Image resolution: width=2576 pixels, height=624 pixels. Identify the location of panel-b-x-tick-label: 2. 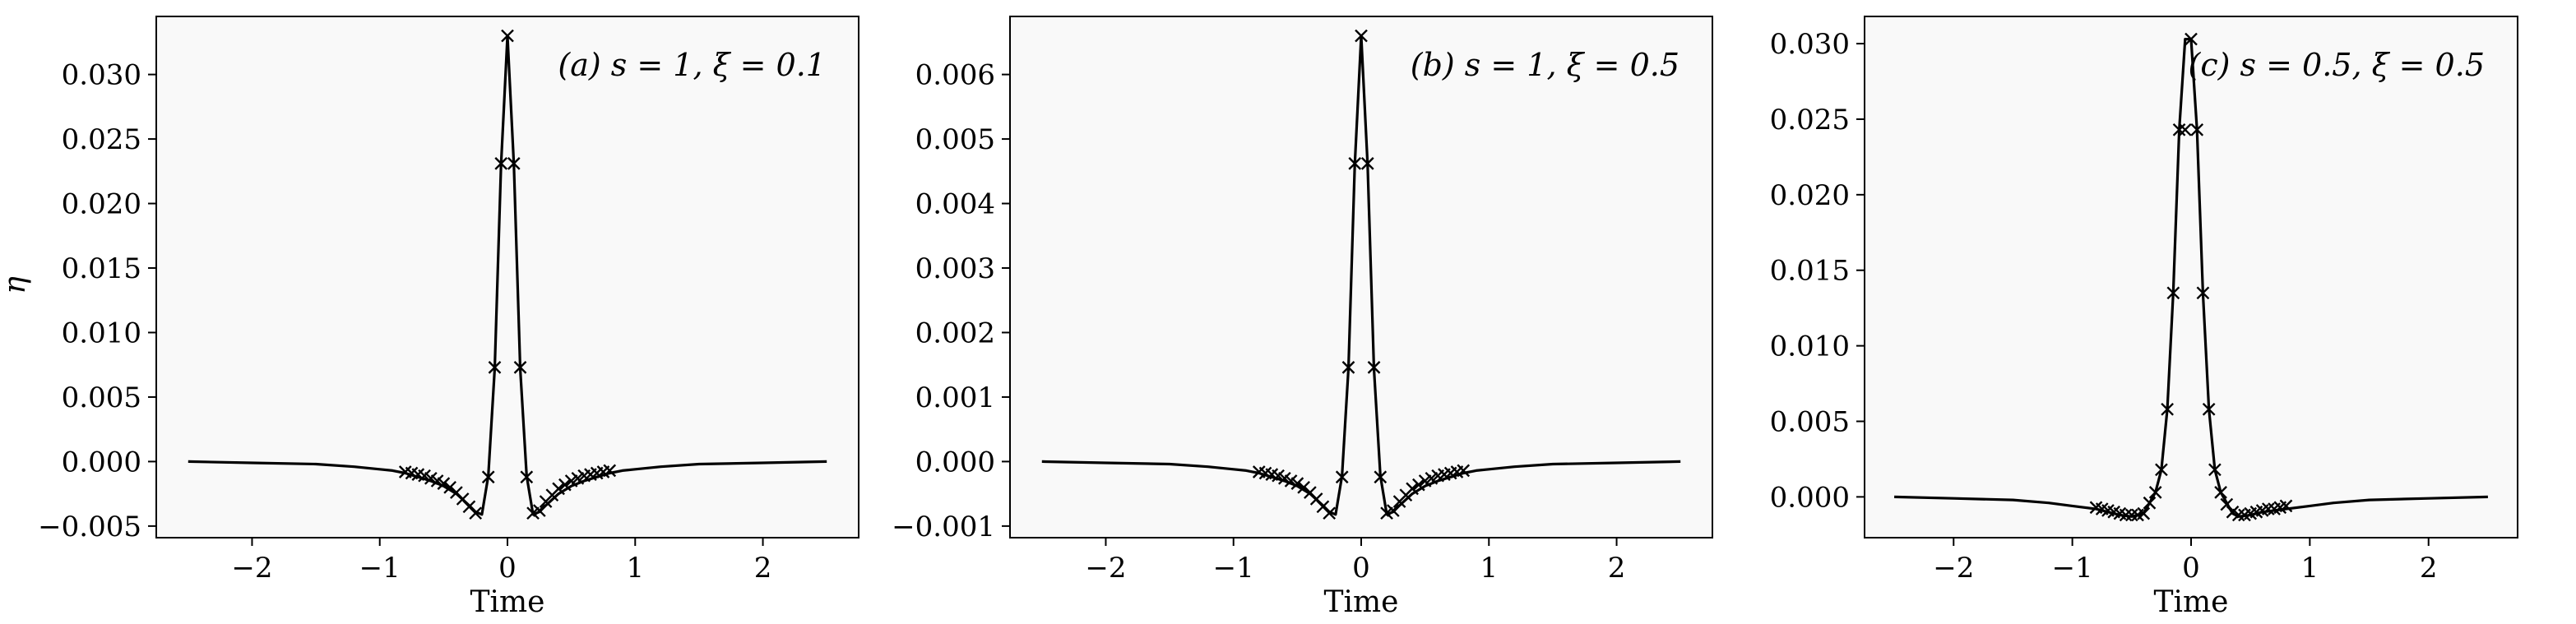
(1617, 568).